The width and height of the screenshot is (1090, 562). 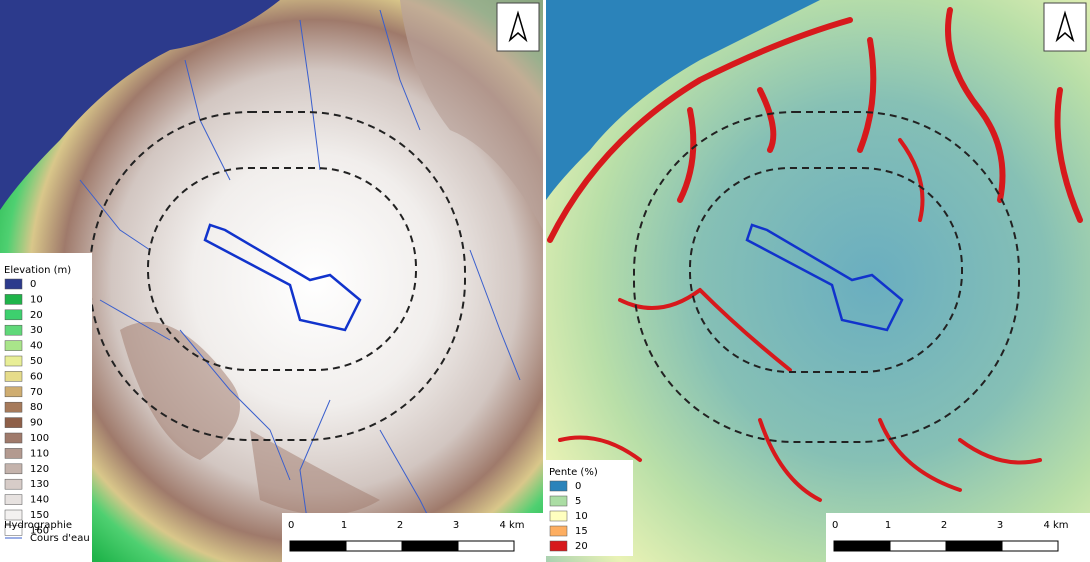 I want to click on legend-label: Cours d'eau, so click(x=60, y=538).